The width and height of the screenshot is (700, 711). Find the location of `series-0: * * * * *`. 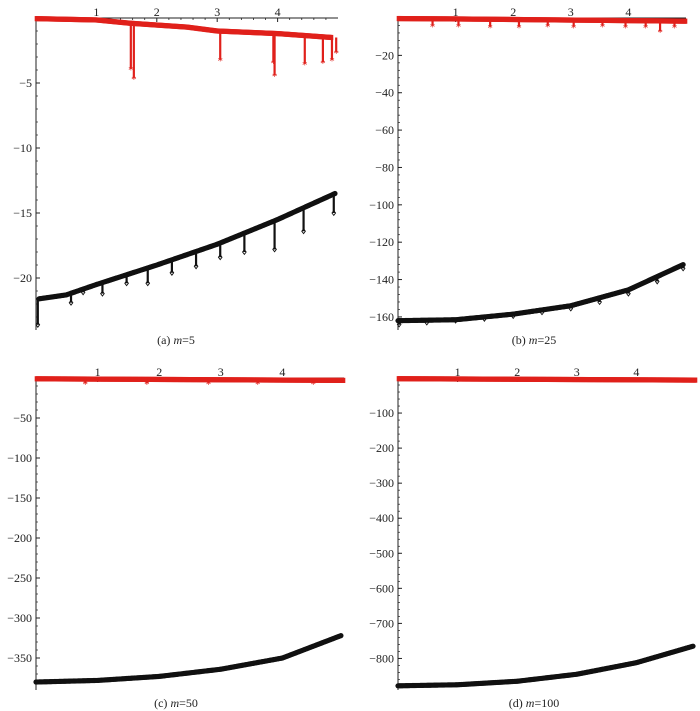

series-0: * * * * * is located at coordinates (190, 383).